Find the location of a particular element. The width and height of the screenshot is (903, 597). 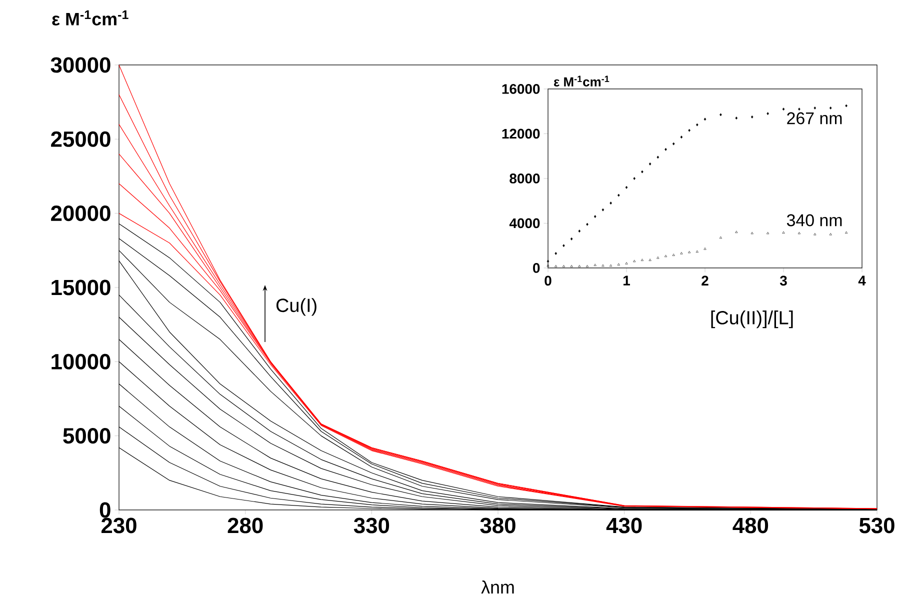

y-tick-label: 15000 is located at coordinates (81, 288).